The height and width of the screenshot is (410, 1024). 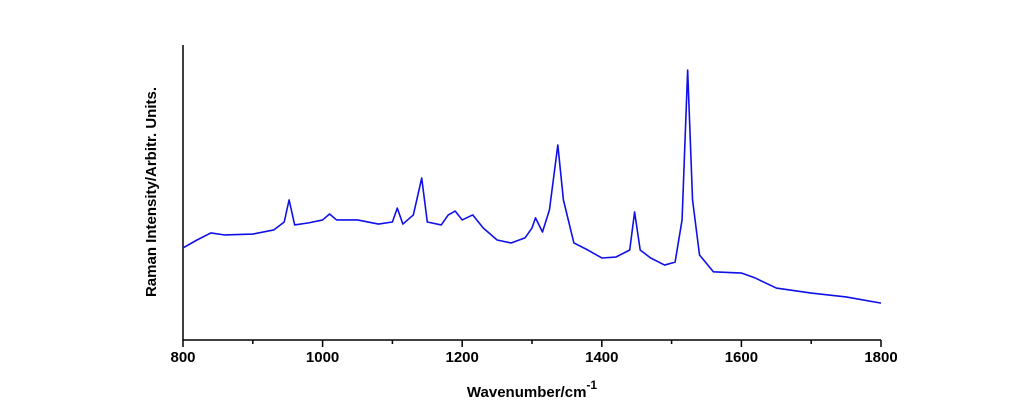 What do you see at coordinates (741, 357) in the screenshot?
I see `x-tick-label: 1600` at bounding box center [741, 357].